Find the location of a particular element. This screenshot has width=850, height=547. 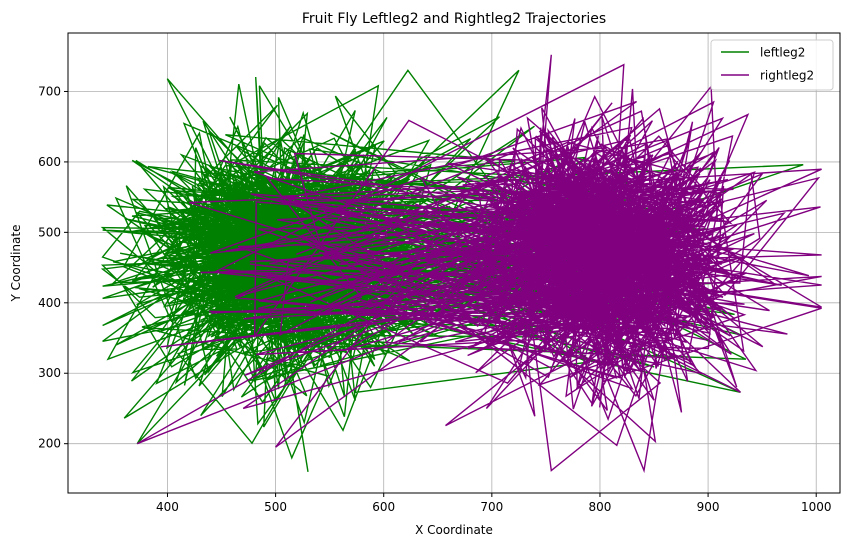

legend-label-rightleg2: rightleg2 is located at coordinates (787, 76).